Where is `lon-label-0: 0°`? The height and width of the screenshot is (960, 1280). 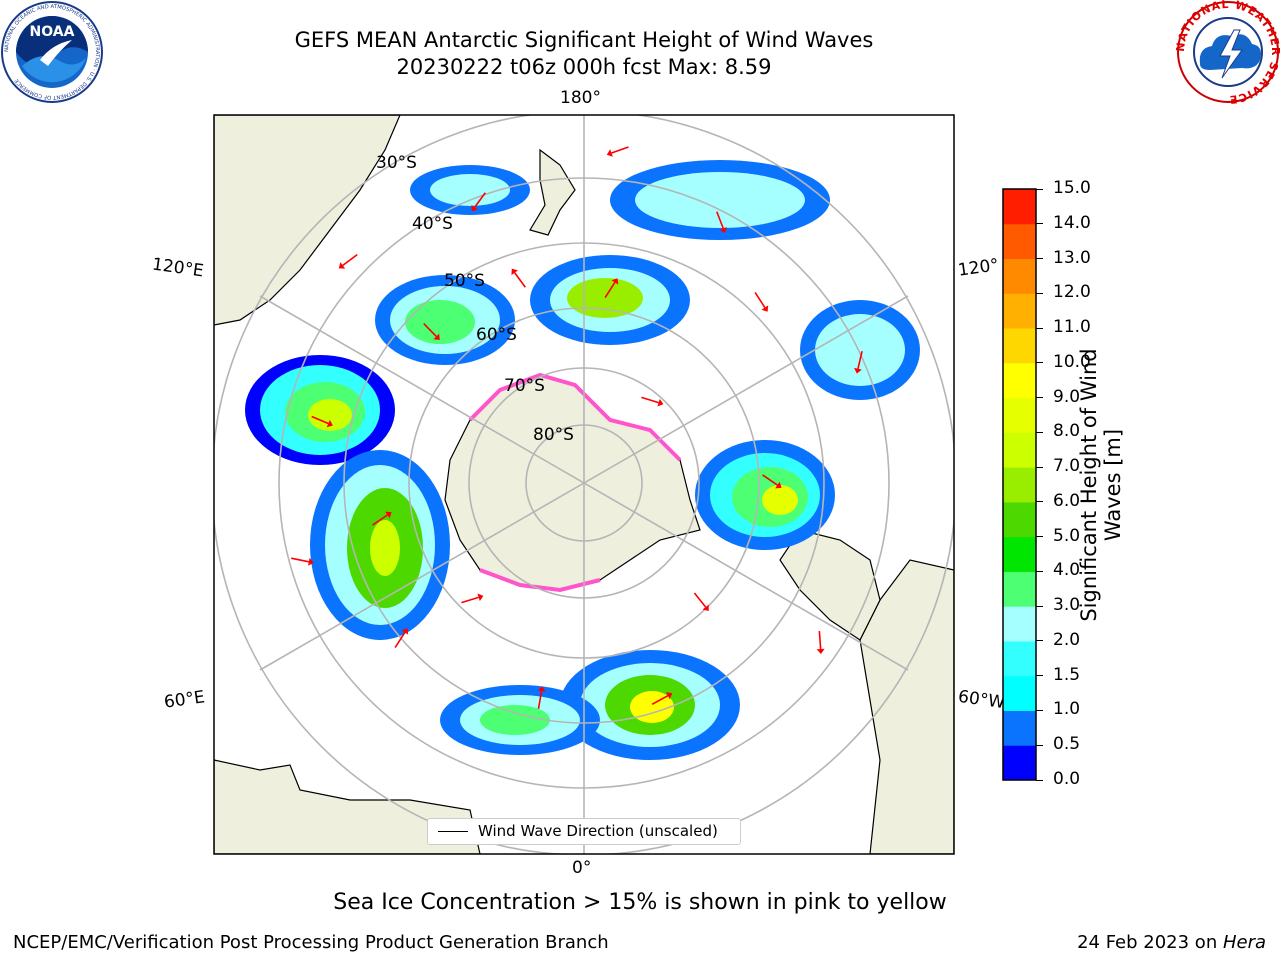 lon-label-0: 0° is located at coordinates (582, 868).